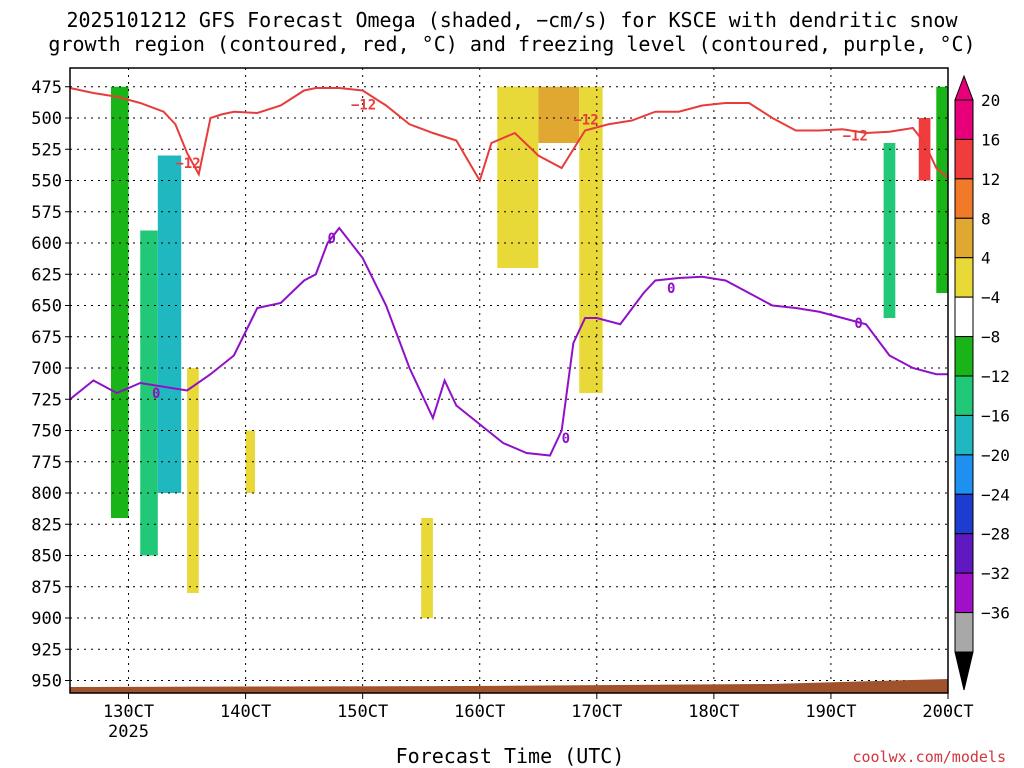 This screenshot has width=1024, height=768. What do you see at coordinates (332, 239) in the screenshot?
I see `frz-contour-label-0: 0` at bounding box center [332, 239].